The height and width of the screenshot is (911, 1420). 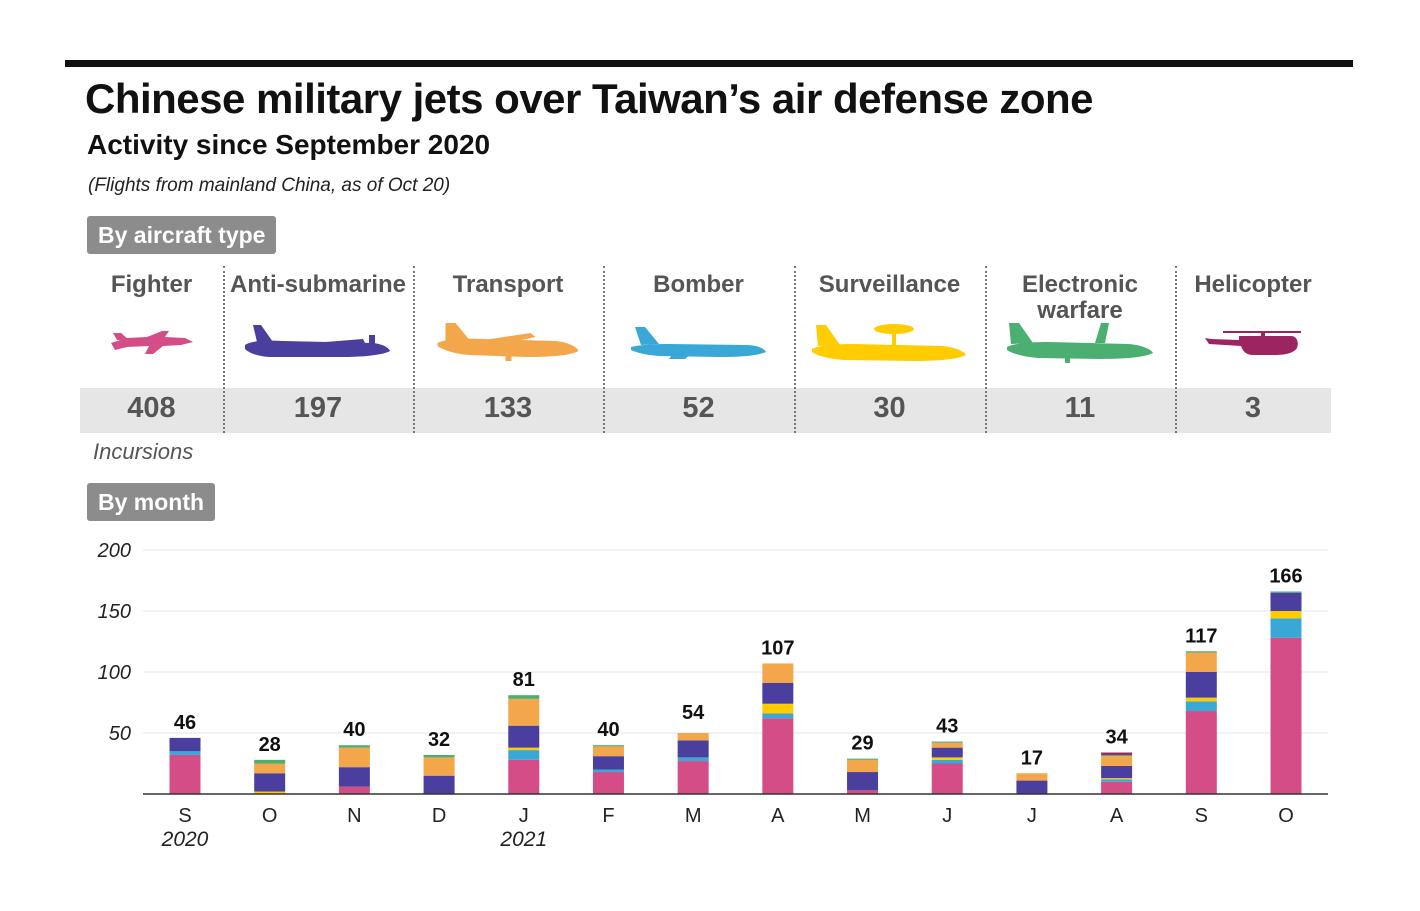 What do you see at coordinates (1080, 347) in the screenshot?
I see `electronic-warfare-plane-icon` at bounding box center [1080, 347].